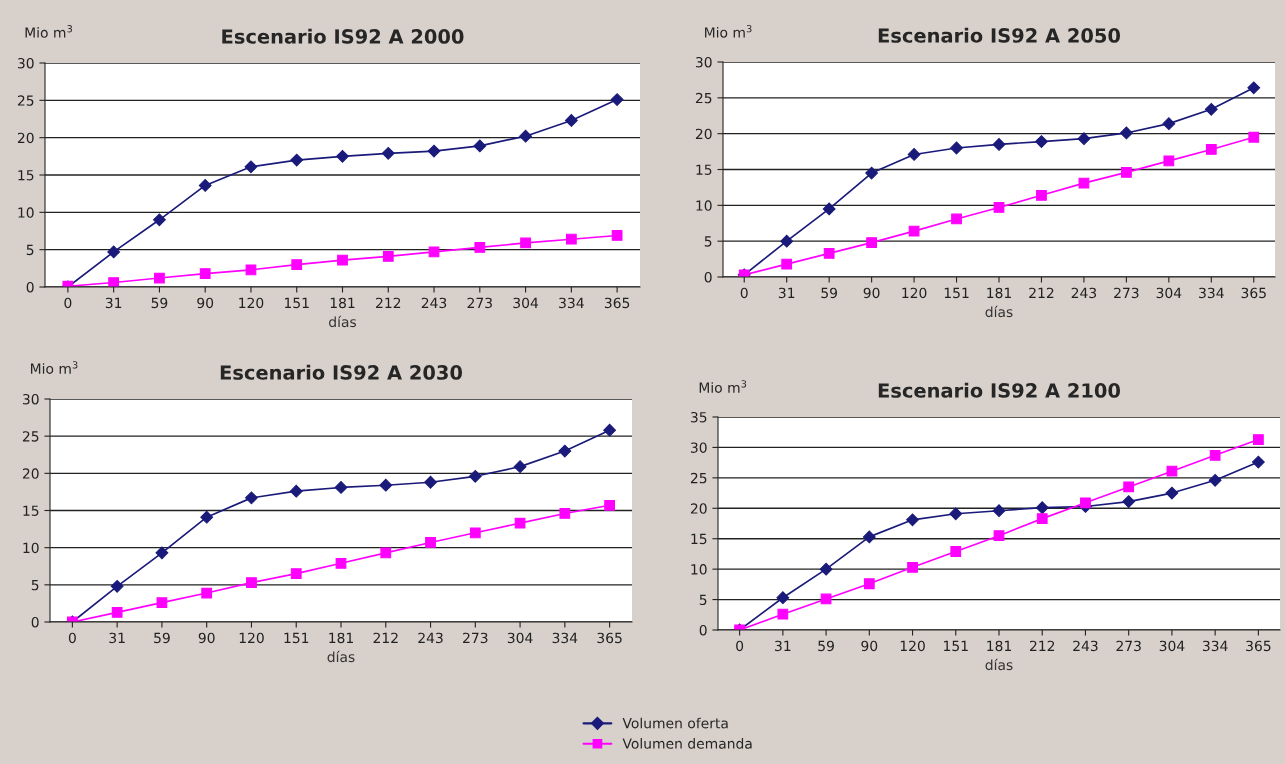 Image resolution: width=1285 pixels, height=764 pixels. Describe the element at coordinates (699, 569) in the screenshot. I see `y-tick-label: 10` at that location.